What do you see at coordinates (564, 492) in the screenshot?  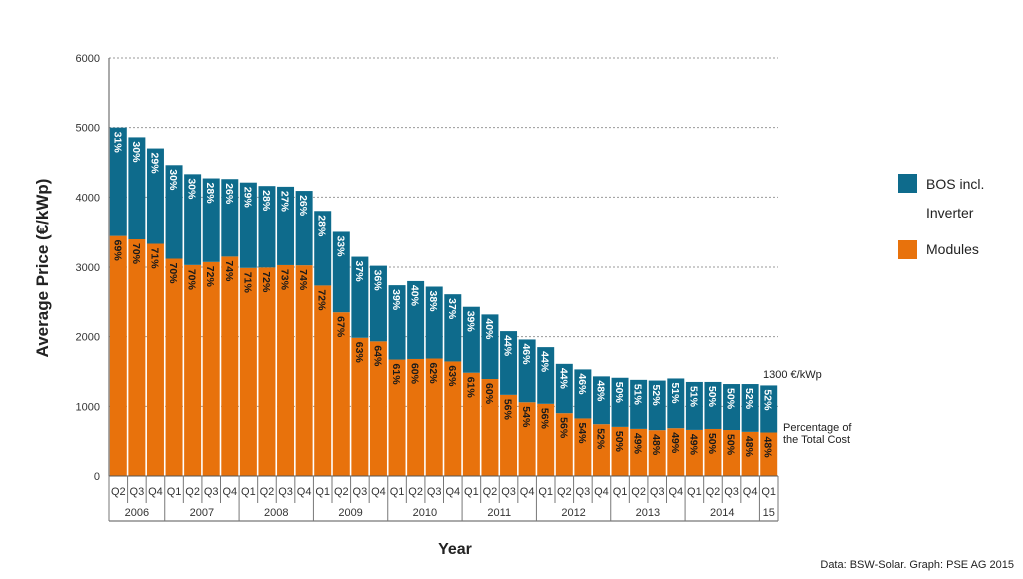 I see `quarter-label-24: Q2` at bounding box center [564, 492].